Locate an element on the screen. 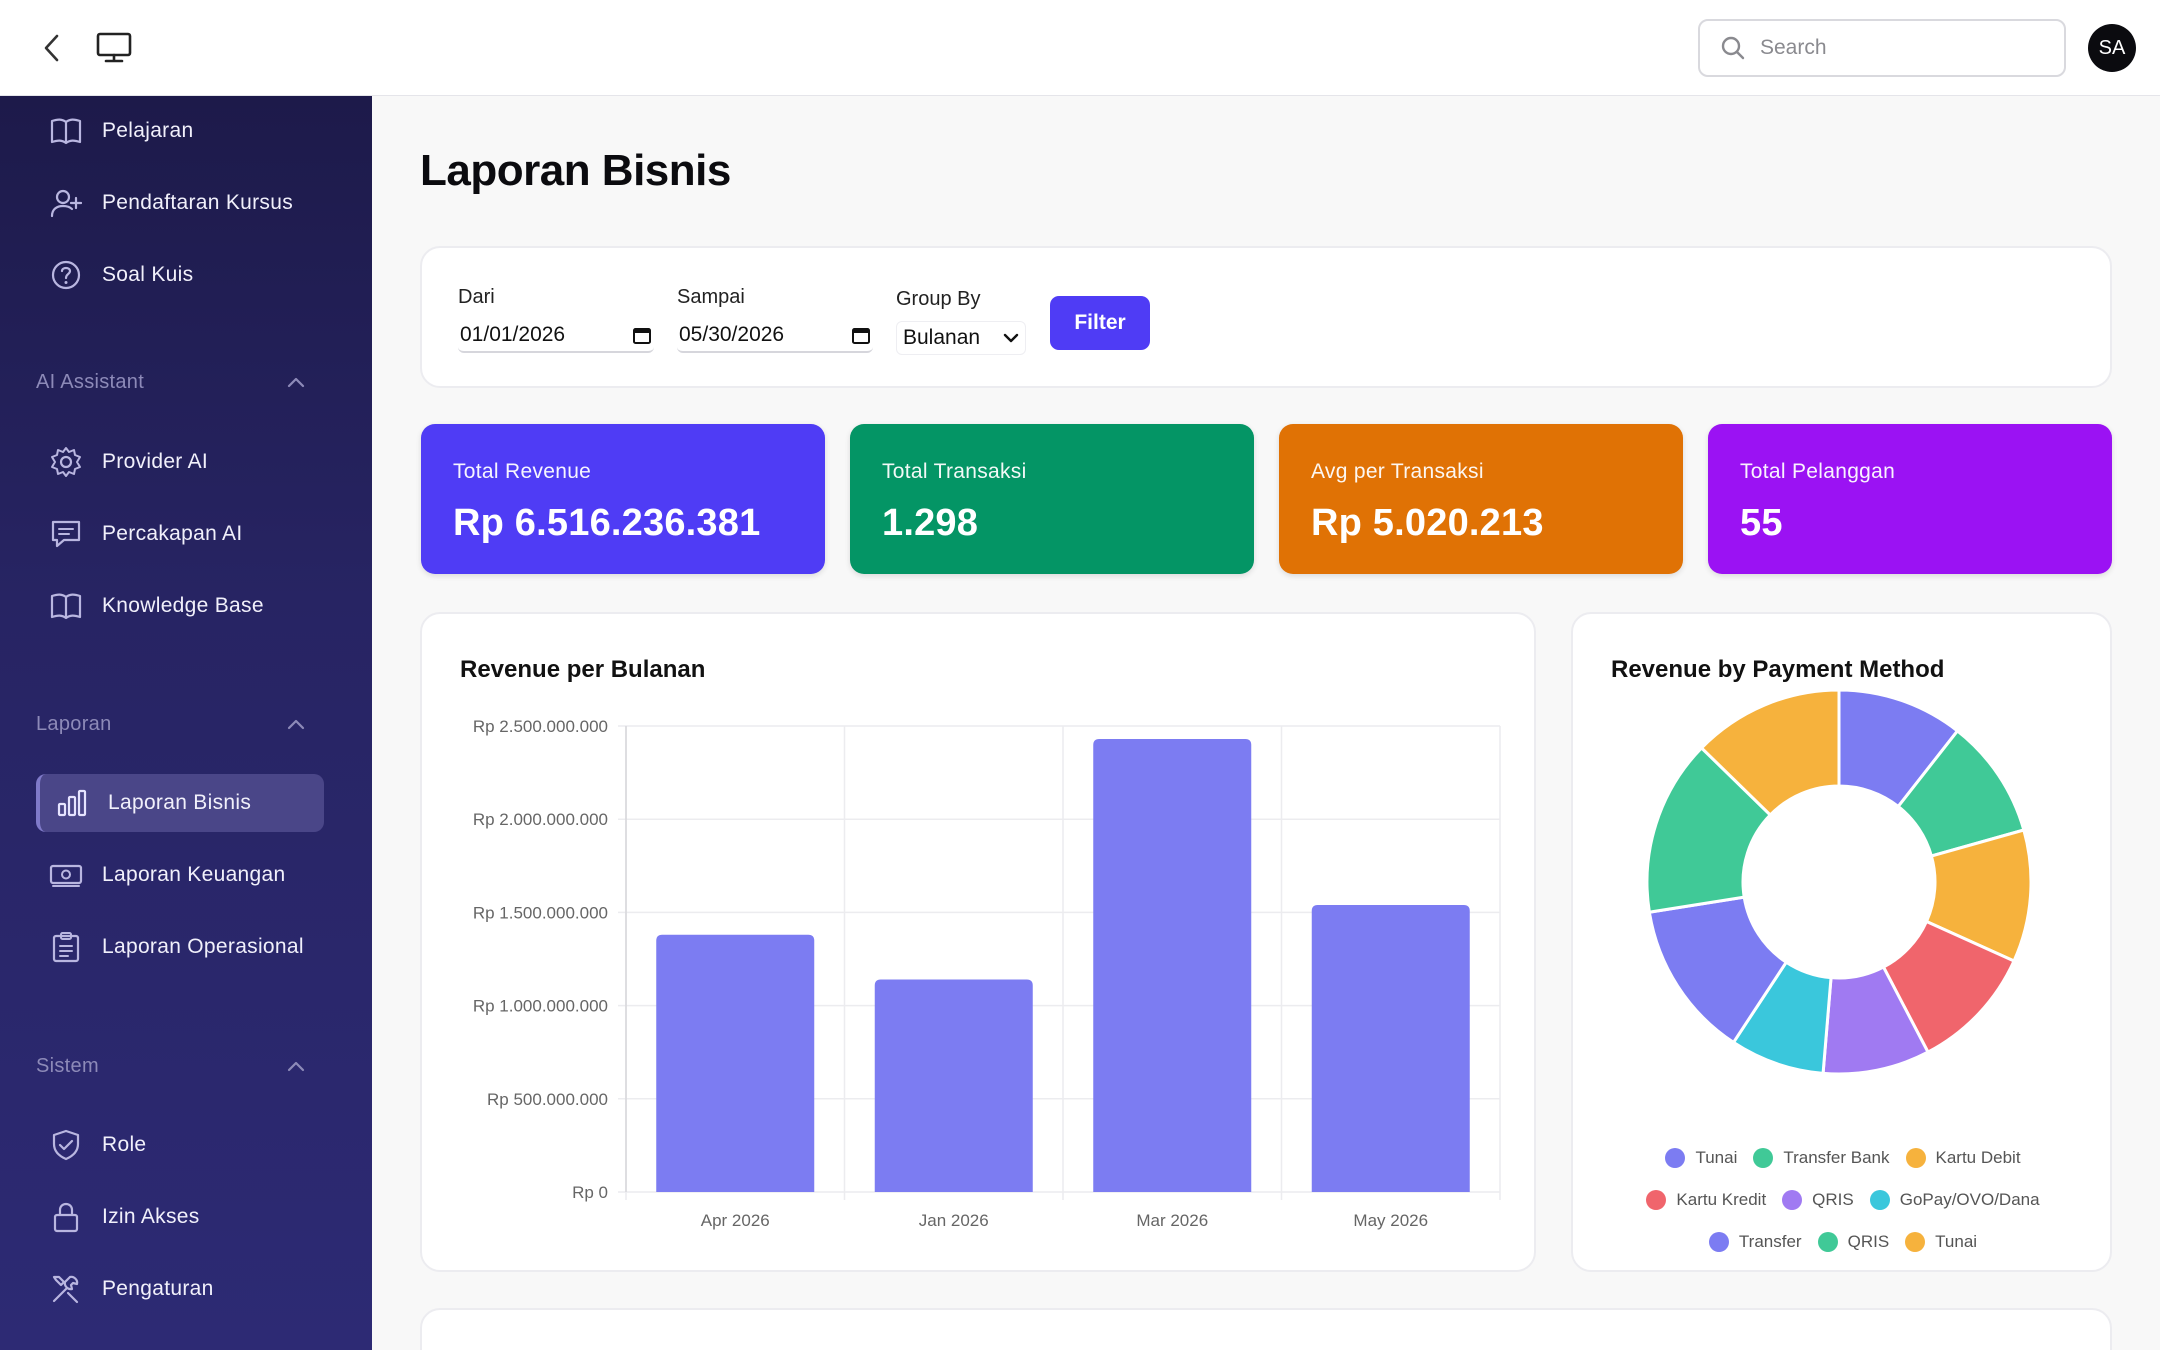  section-laporan: Laporan is located at coordinates (171, 724).